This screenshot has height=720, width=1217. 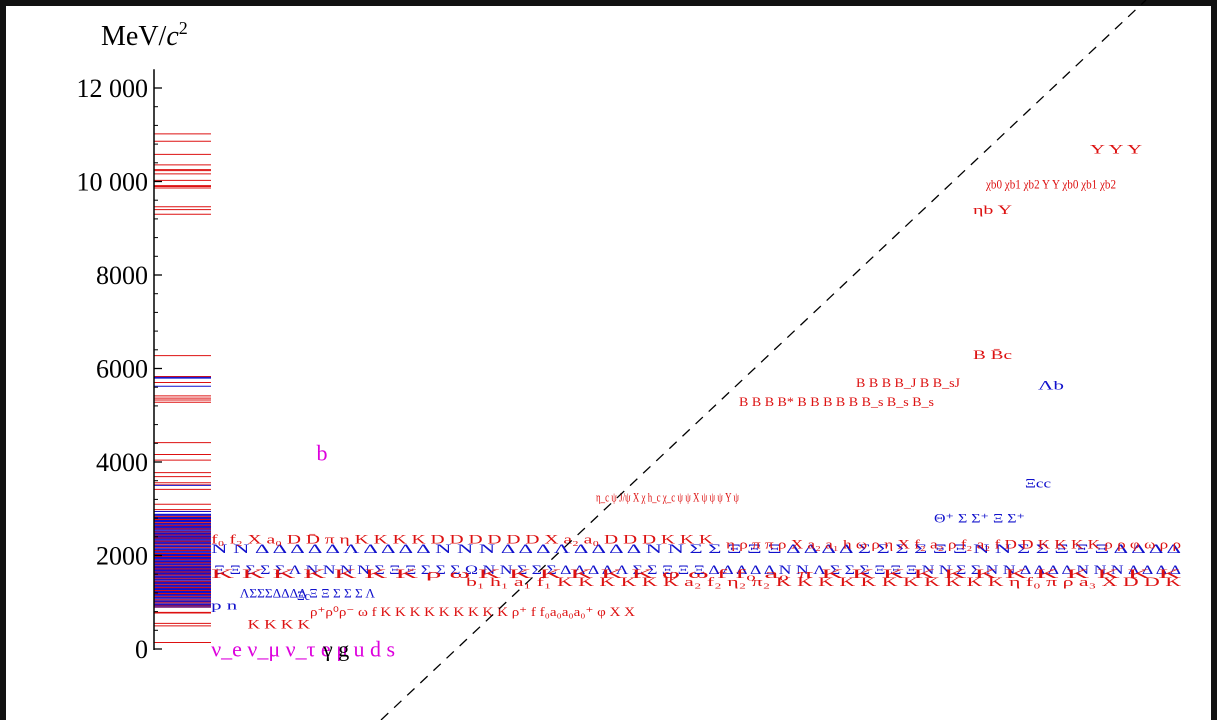 What do you see at coordinates (224, 605) in the screenshot?
I see `cluster-label-baryon: p n` at bounding box center [224, 605].